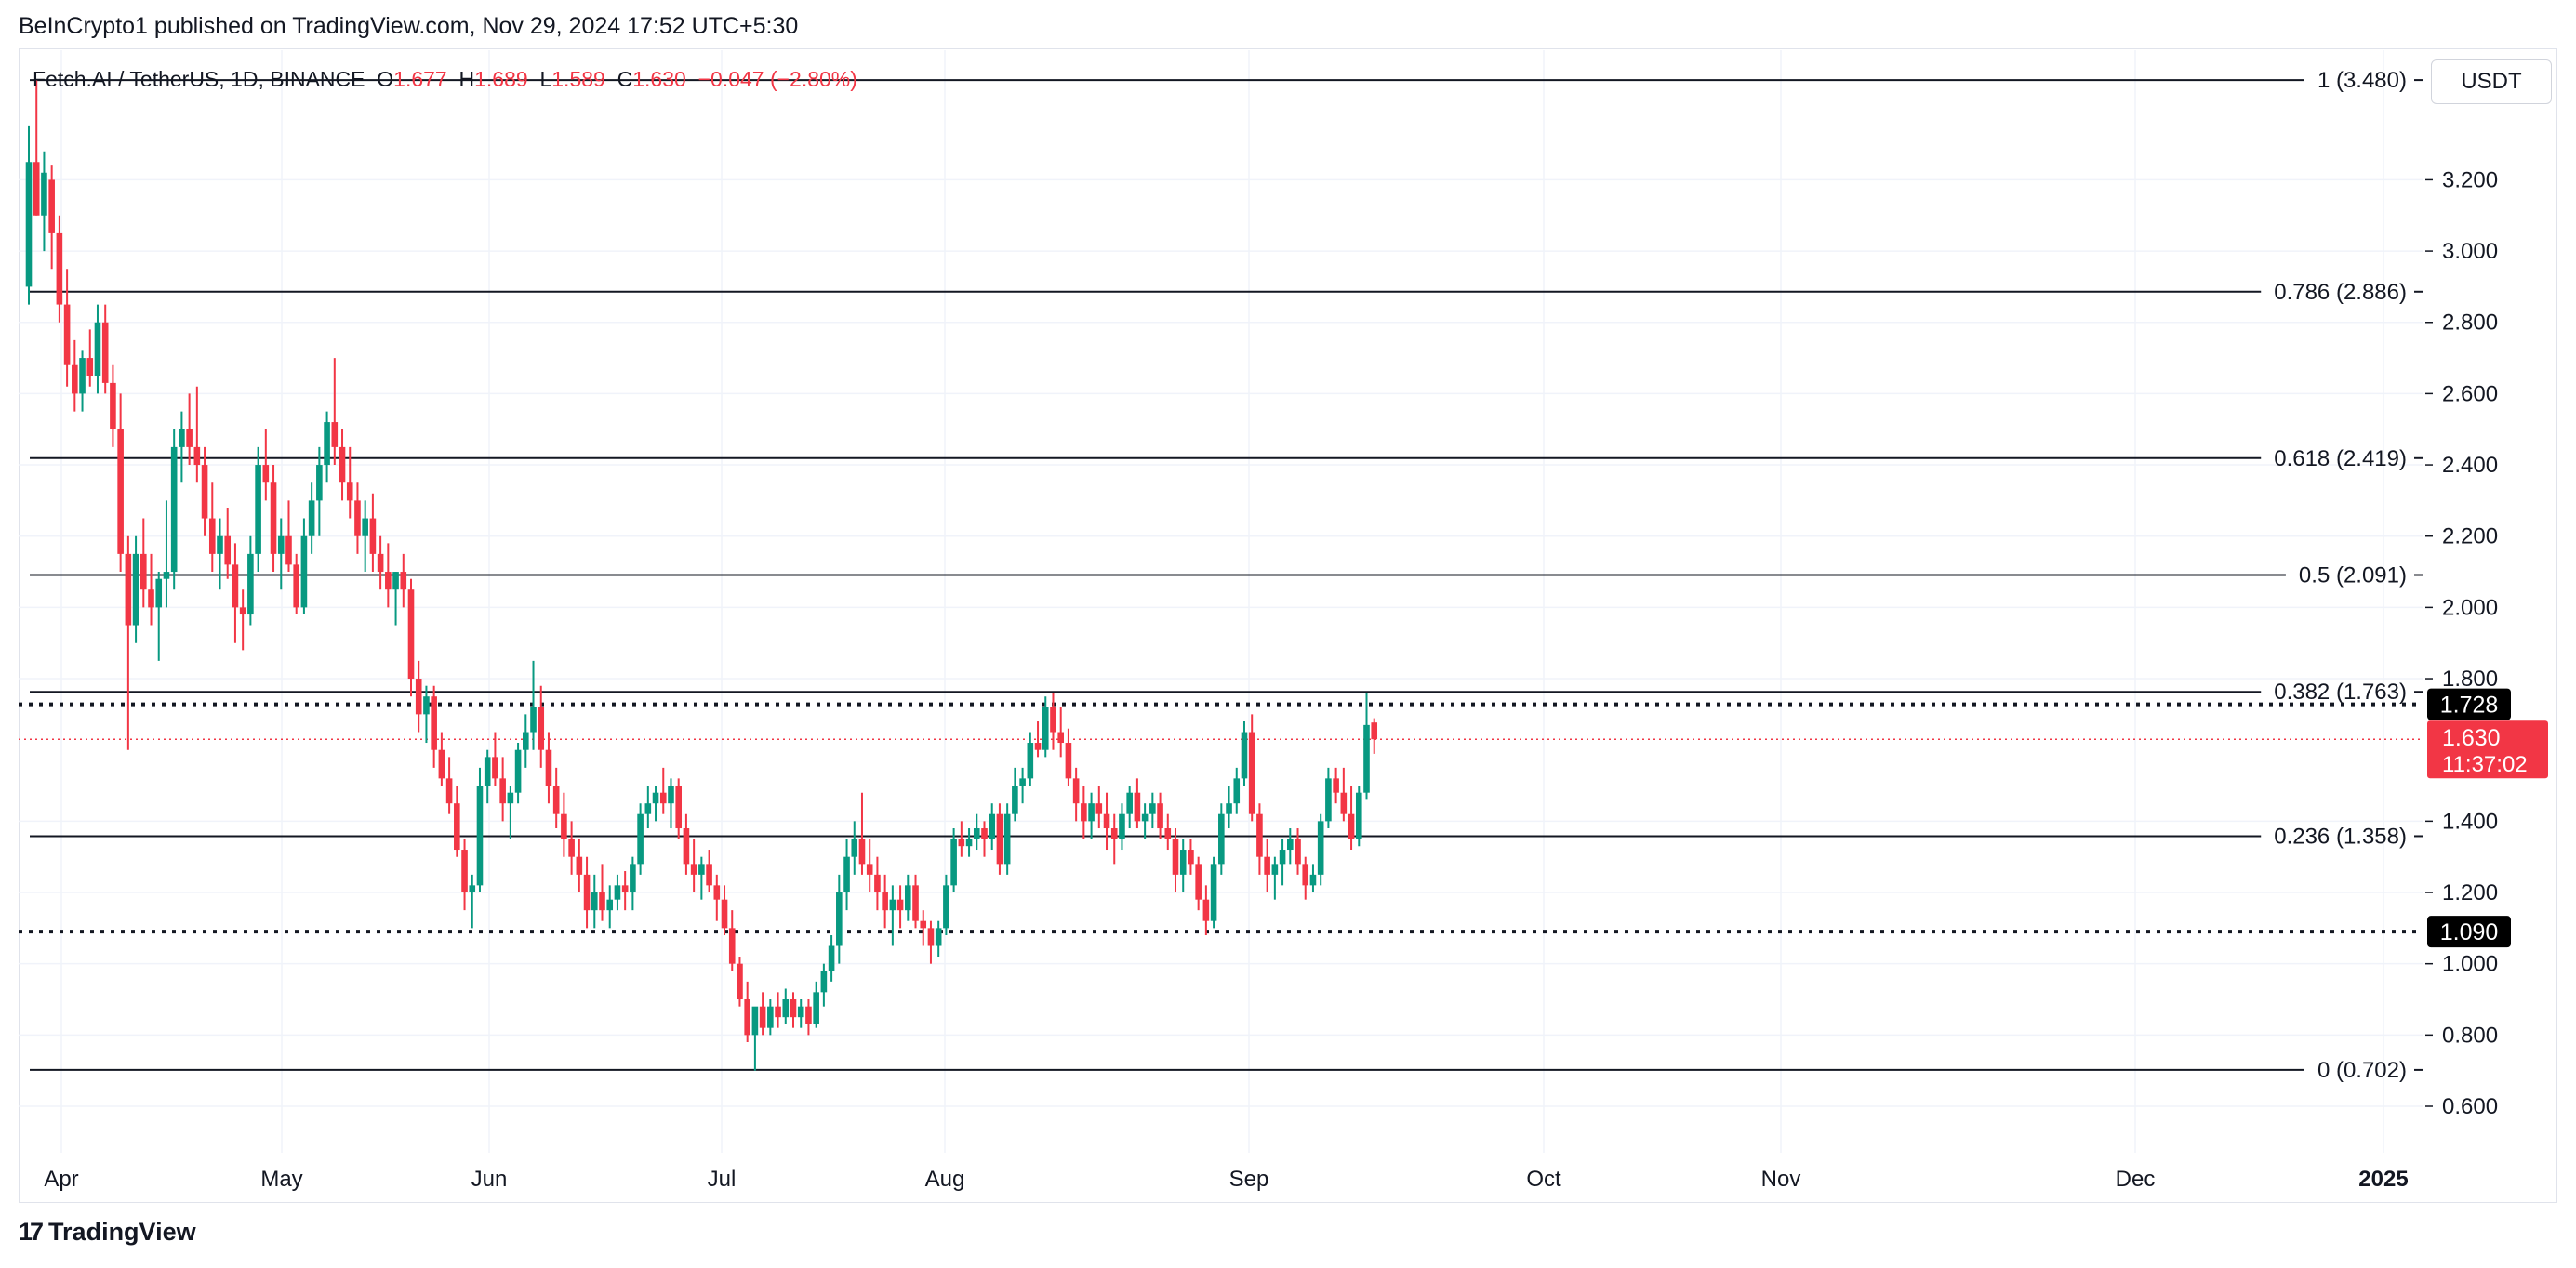  I want to click on fib-level-label: 0.786 (2.886), so click(2340, 292).